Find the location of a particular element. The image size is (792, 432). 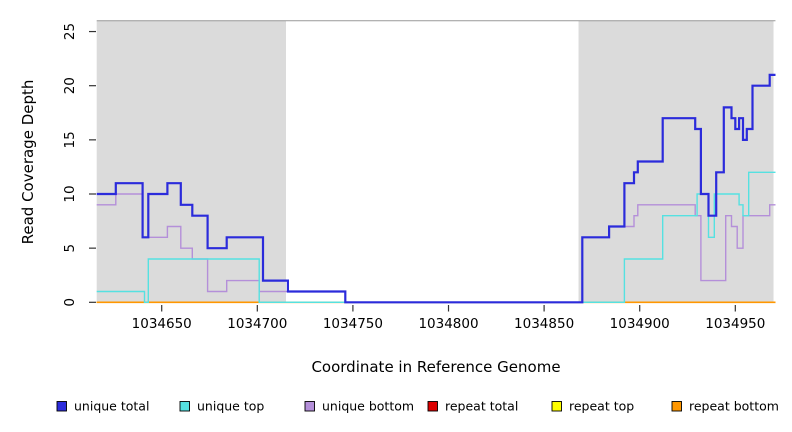

x-tick-label: 1034900 is located at coordinates (640, 324).